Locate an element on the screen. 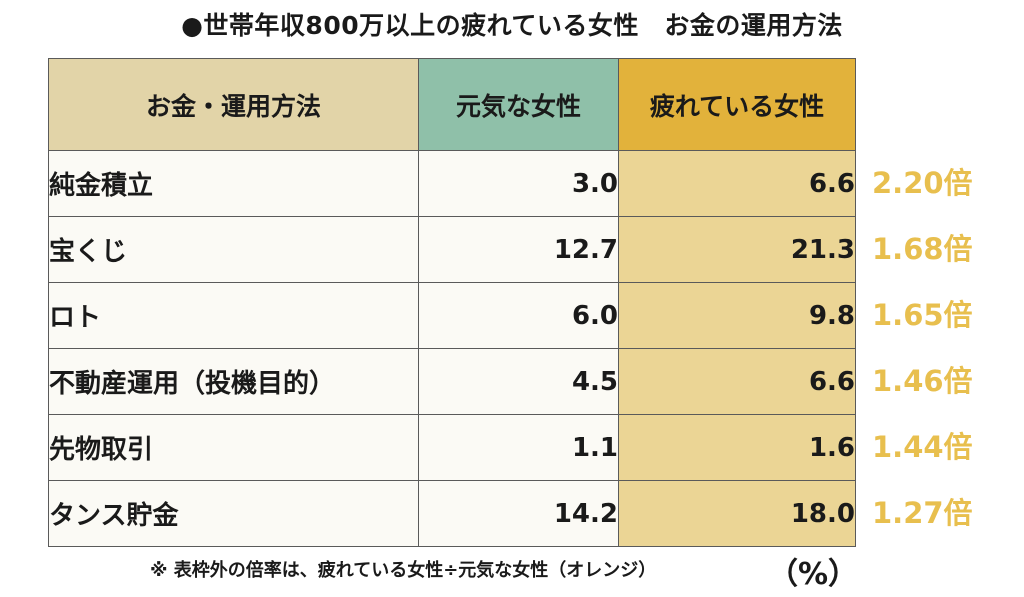  footnote: ※ 表枠外の倍率は、疲れている女性÷元気な女性（オレンジ） is located at coordinates (403, 570).